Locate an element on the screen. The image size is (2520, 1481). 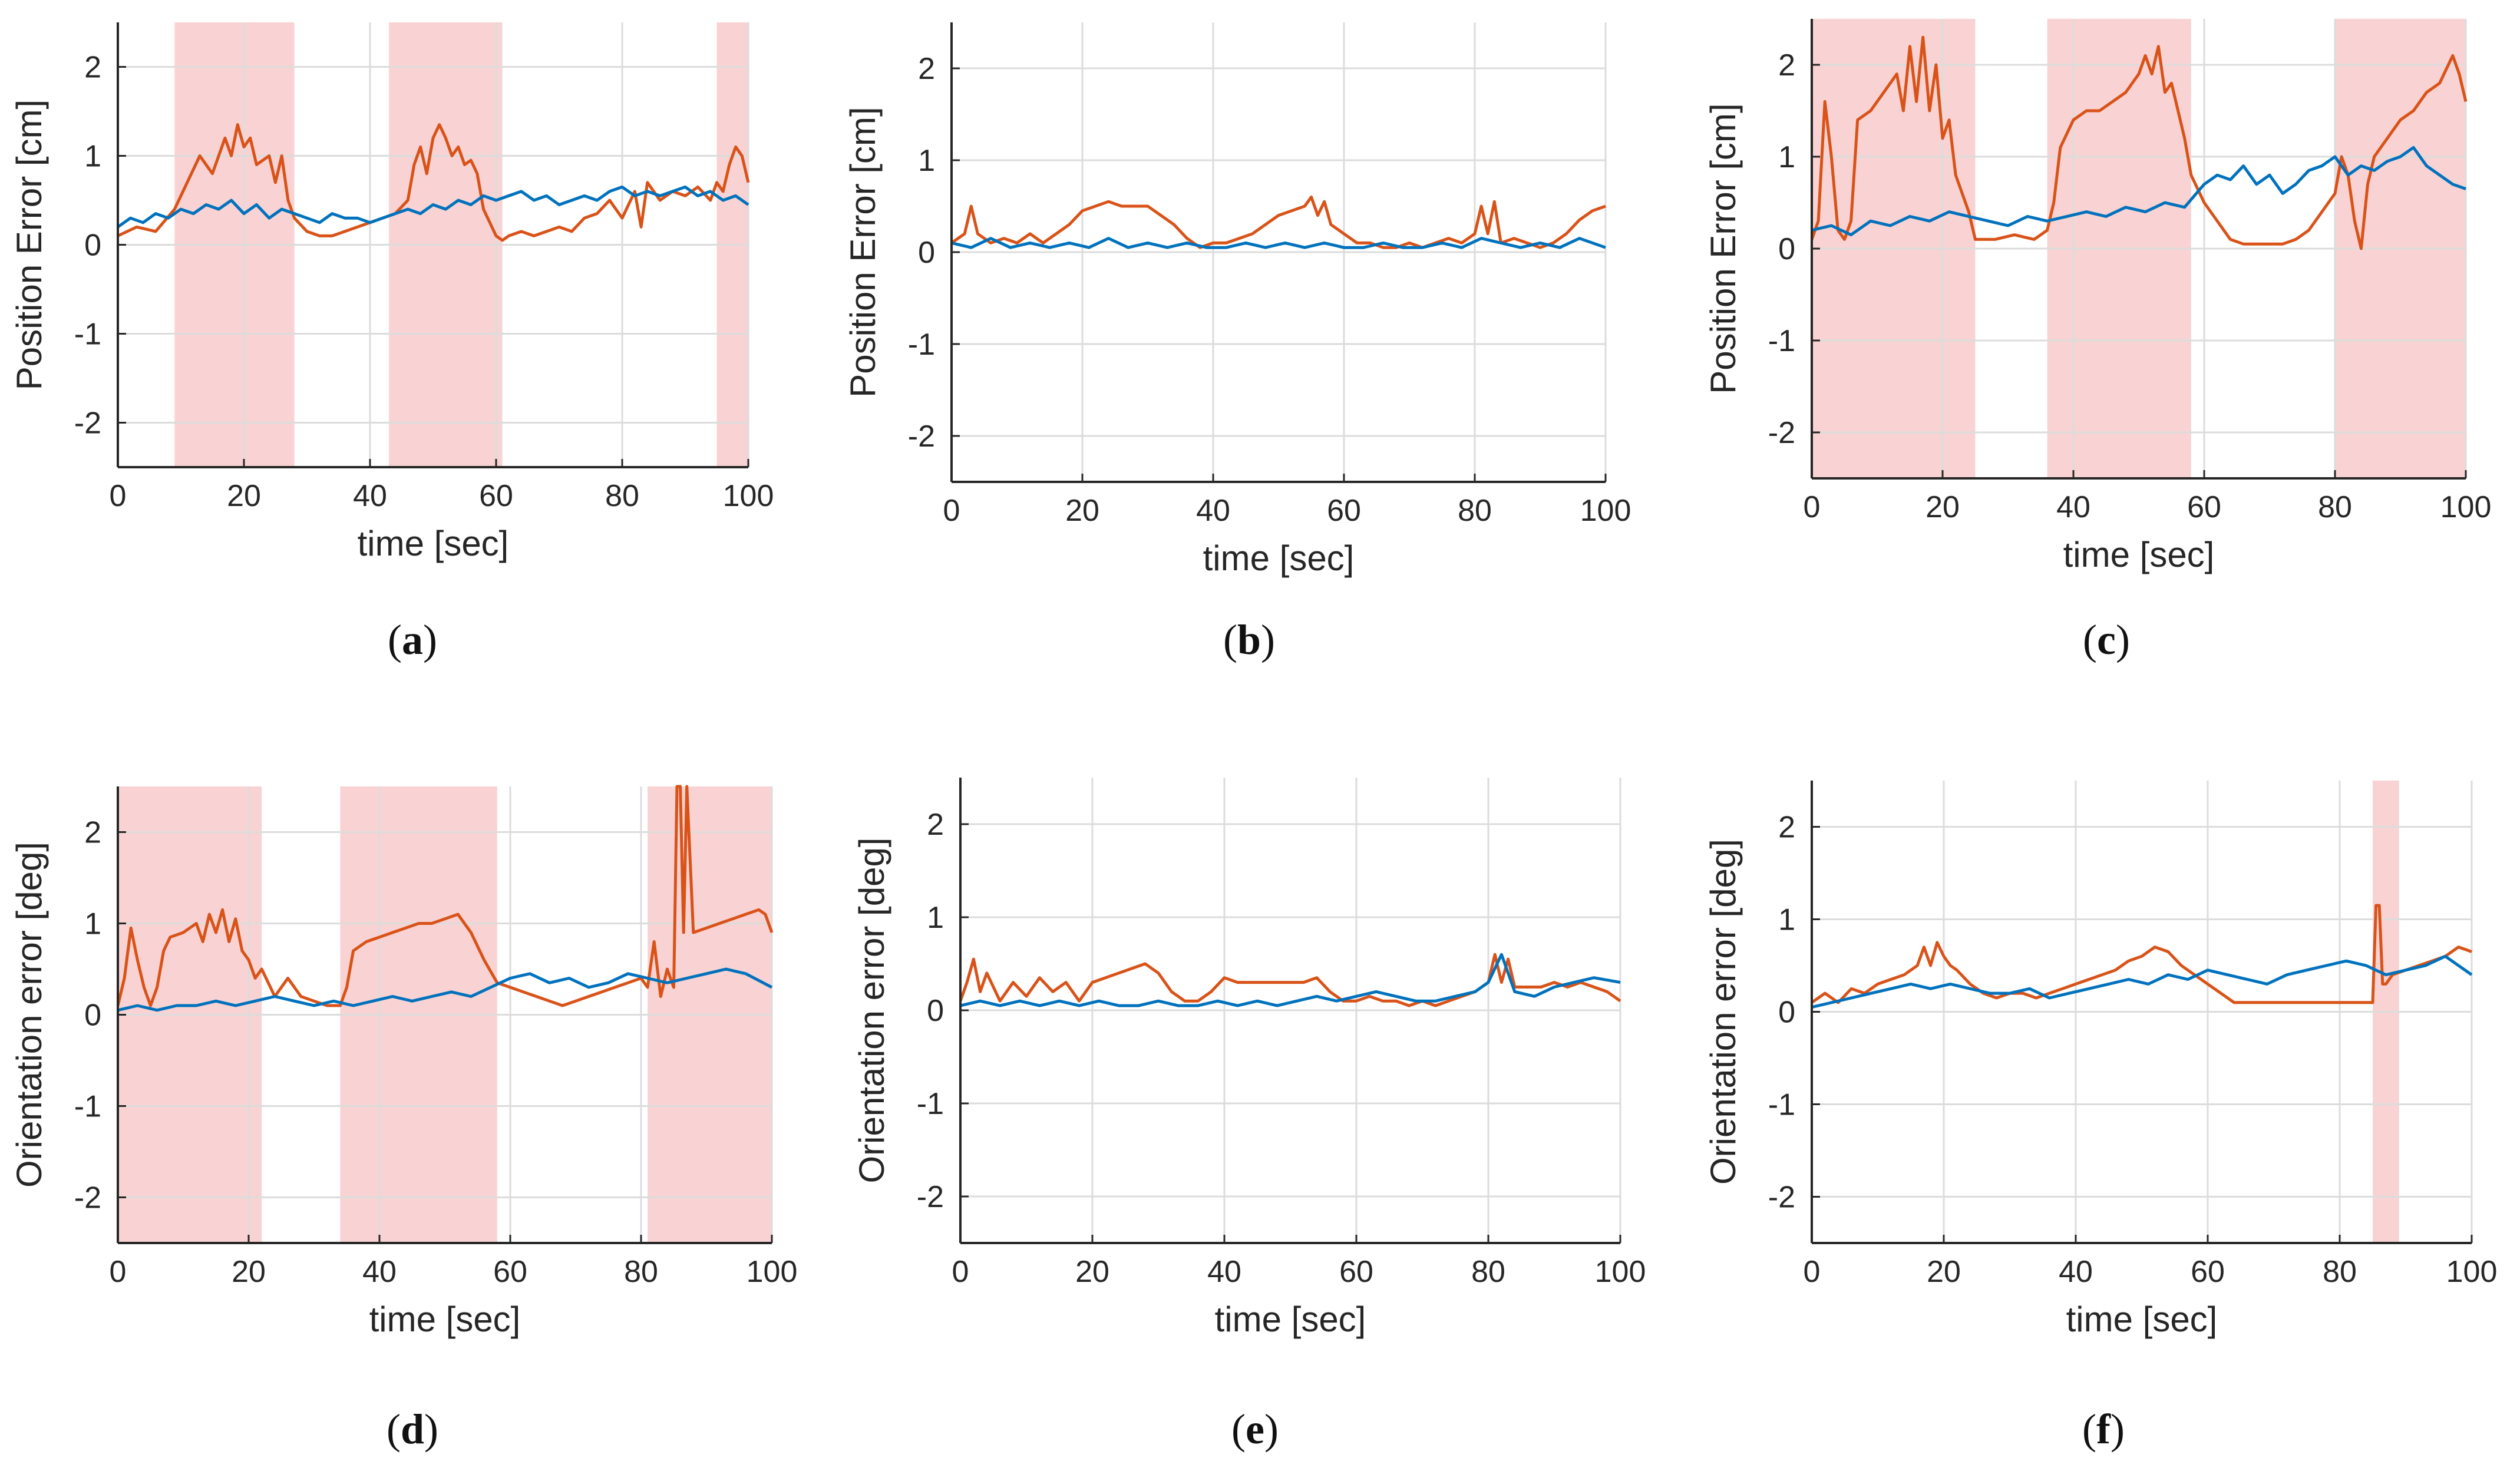
caption-letter: d is located at coordinates (412, 1429).